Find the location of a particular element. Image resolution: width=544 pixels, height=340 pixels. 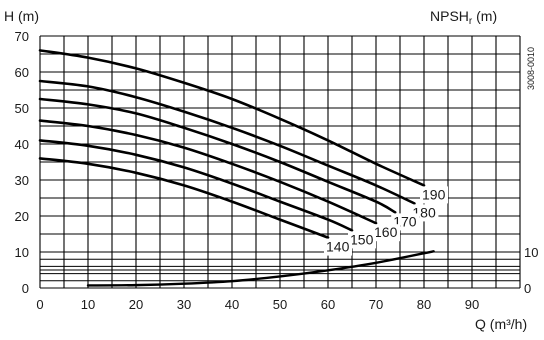

y-tick-label: 10 is located at coordinates (22, 252).